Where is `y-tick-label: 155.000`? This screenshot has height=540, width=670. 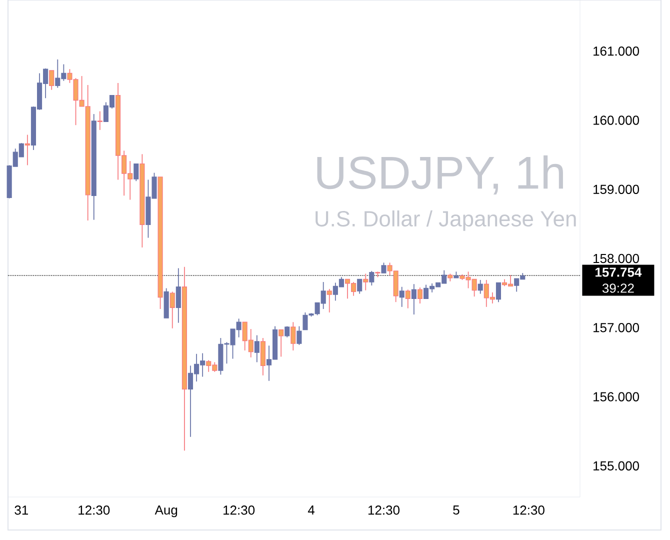 y-tick-label: 155.000 is located at coordinates (617, 465).